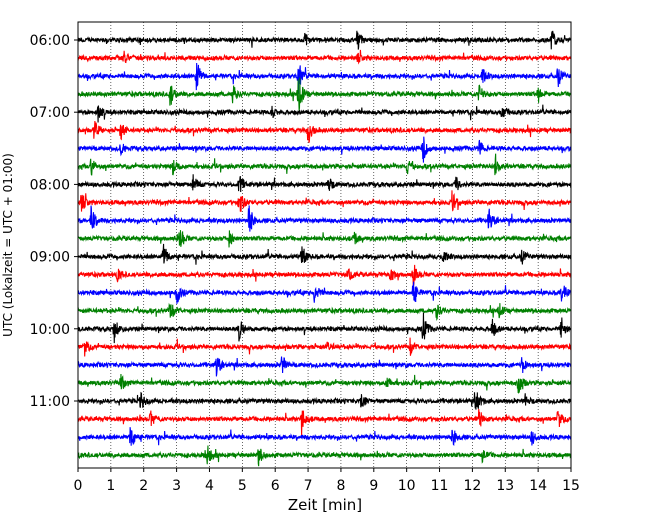  Describe the element at coordinates (209, 486) in the screenshot. I see `x-tick-label: 4` at that location.